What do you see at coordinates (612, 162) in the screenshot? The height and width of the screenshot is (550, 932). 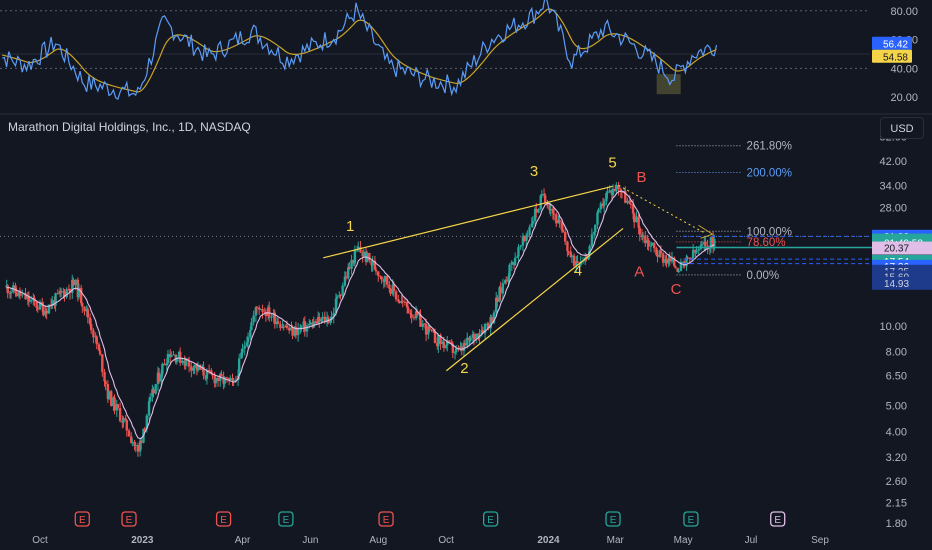 I see `wave-label: 5` at bounding box center [612, 162].